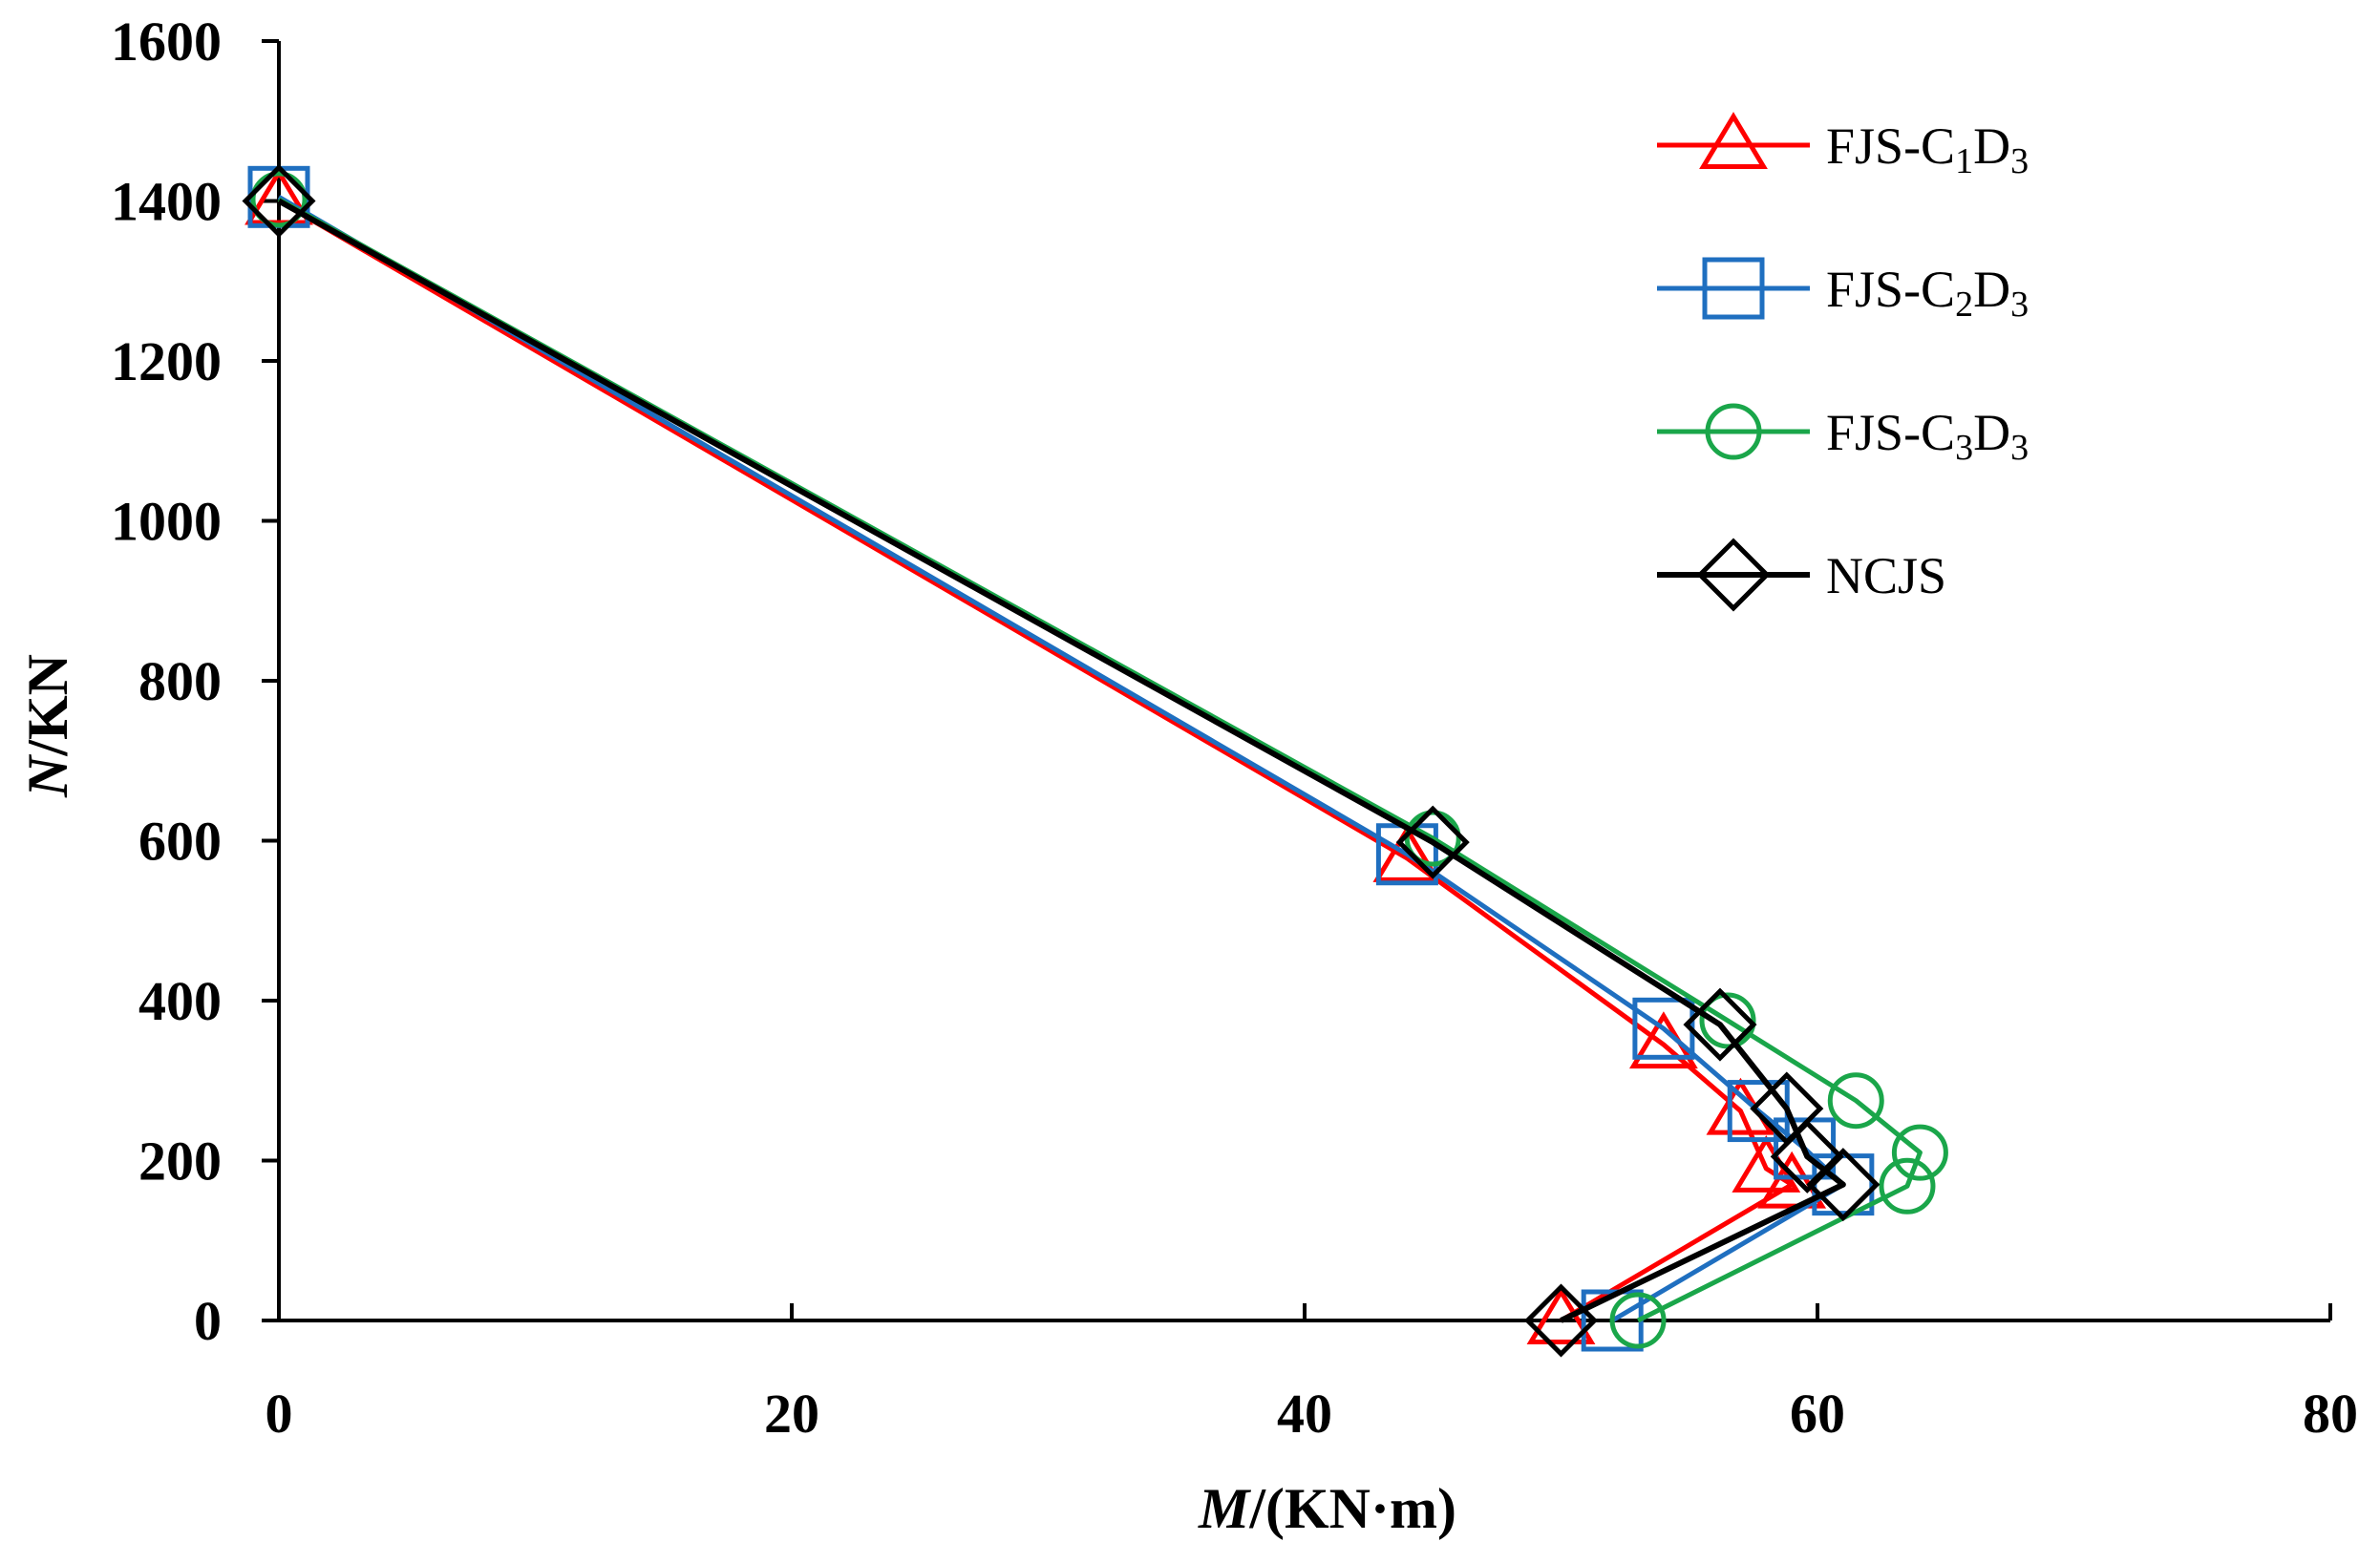 The width and height of the screenshot is (2380, 1542). What do you see at coordinates (1818, 1414) in the screenshot?
I see `x-tick-label: 60` at bounding box center [1818, 1414].